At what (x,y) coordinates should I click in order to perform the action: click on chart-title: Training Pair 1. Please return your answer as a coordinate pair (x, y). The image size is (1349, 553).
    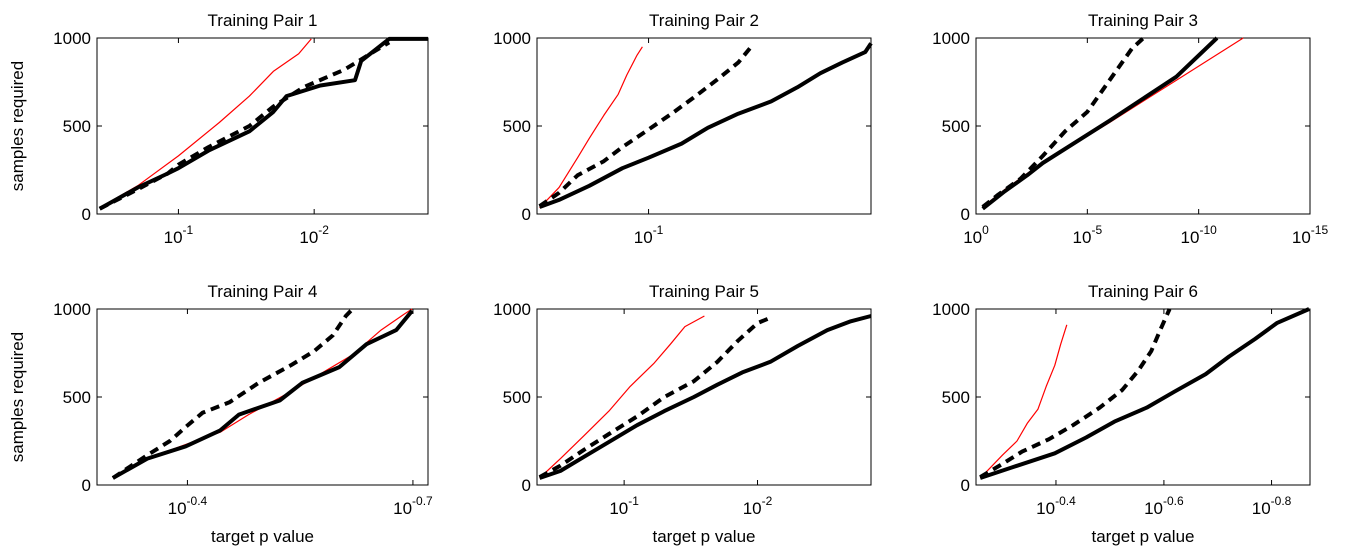
    Looking at the image, I should click on (263, 20).